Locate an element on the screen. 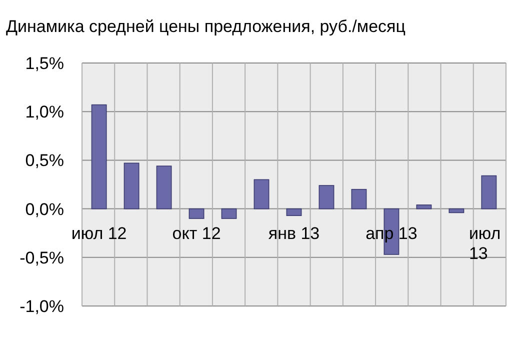 The image size is (510, 361). x-tick-label: окт 12 is located at coordinates (196, 233).